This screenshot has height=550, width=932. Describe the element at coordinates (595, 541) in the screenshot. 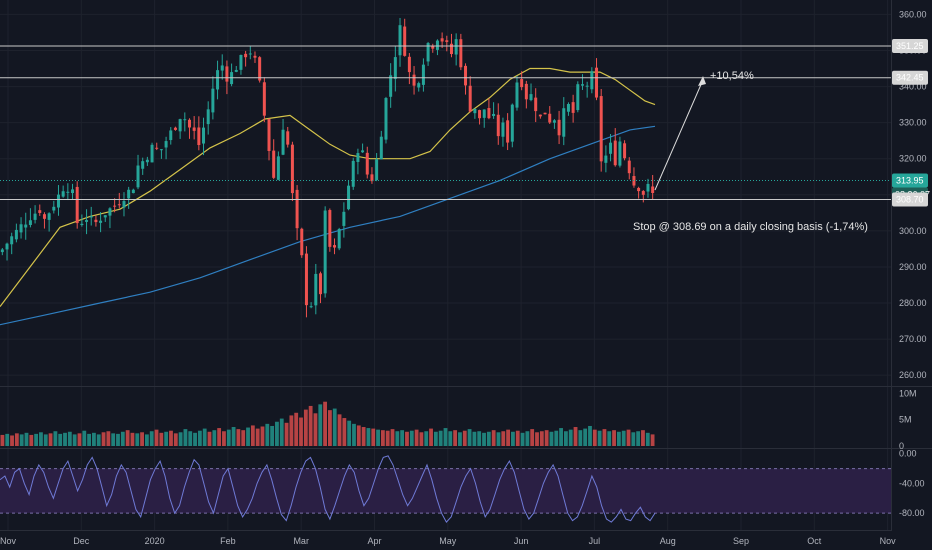

I see `time-tick-label: Jul` at that location.